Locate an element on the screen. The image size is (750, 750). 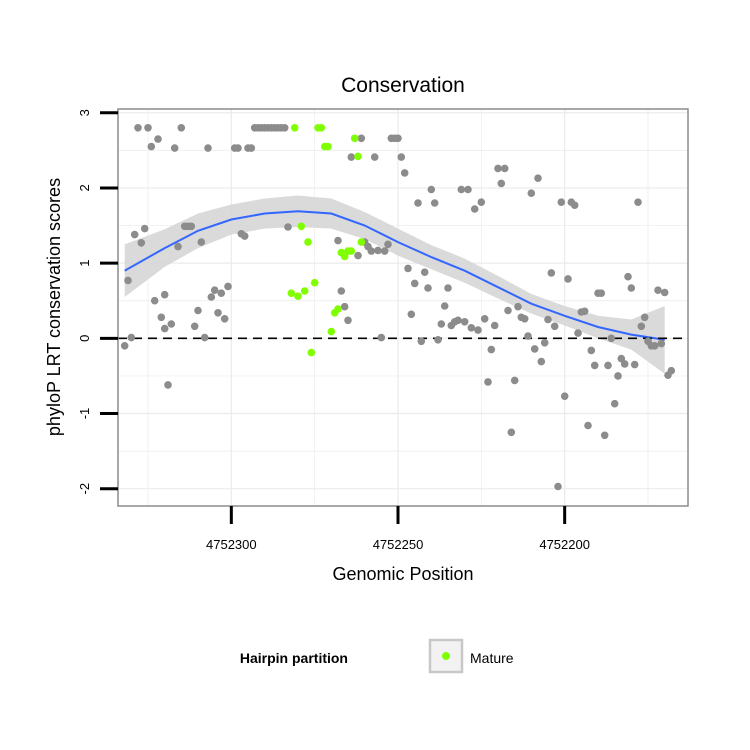
legend: Hairpin partition Mature is located at coordinates (377, 656).